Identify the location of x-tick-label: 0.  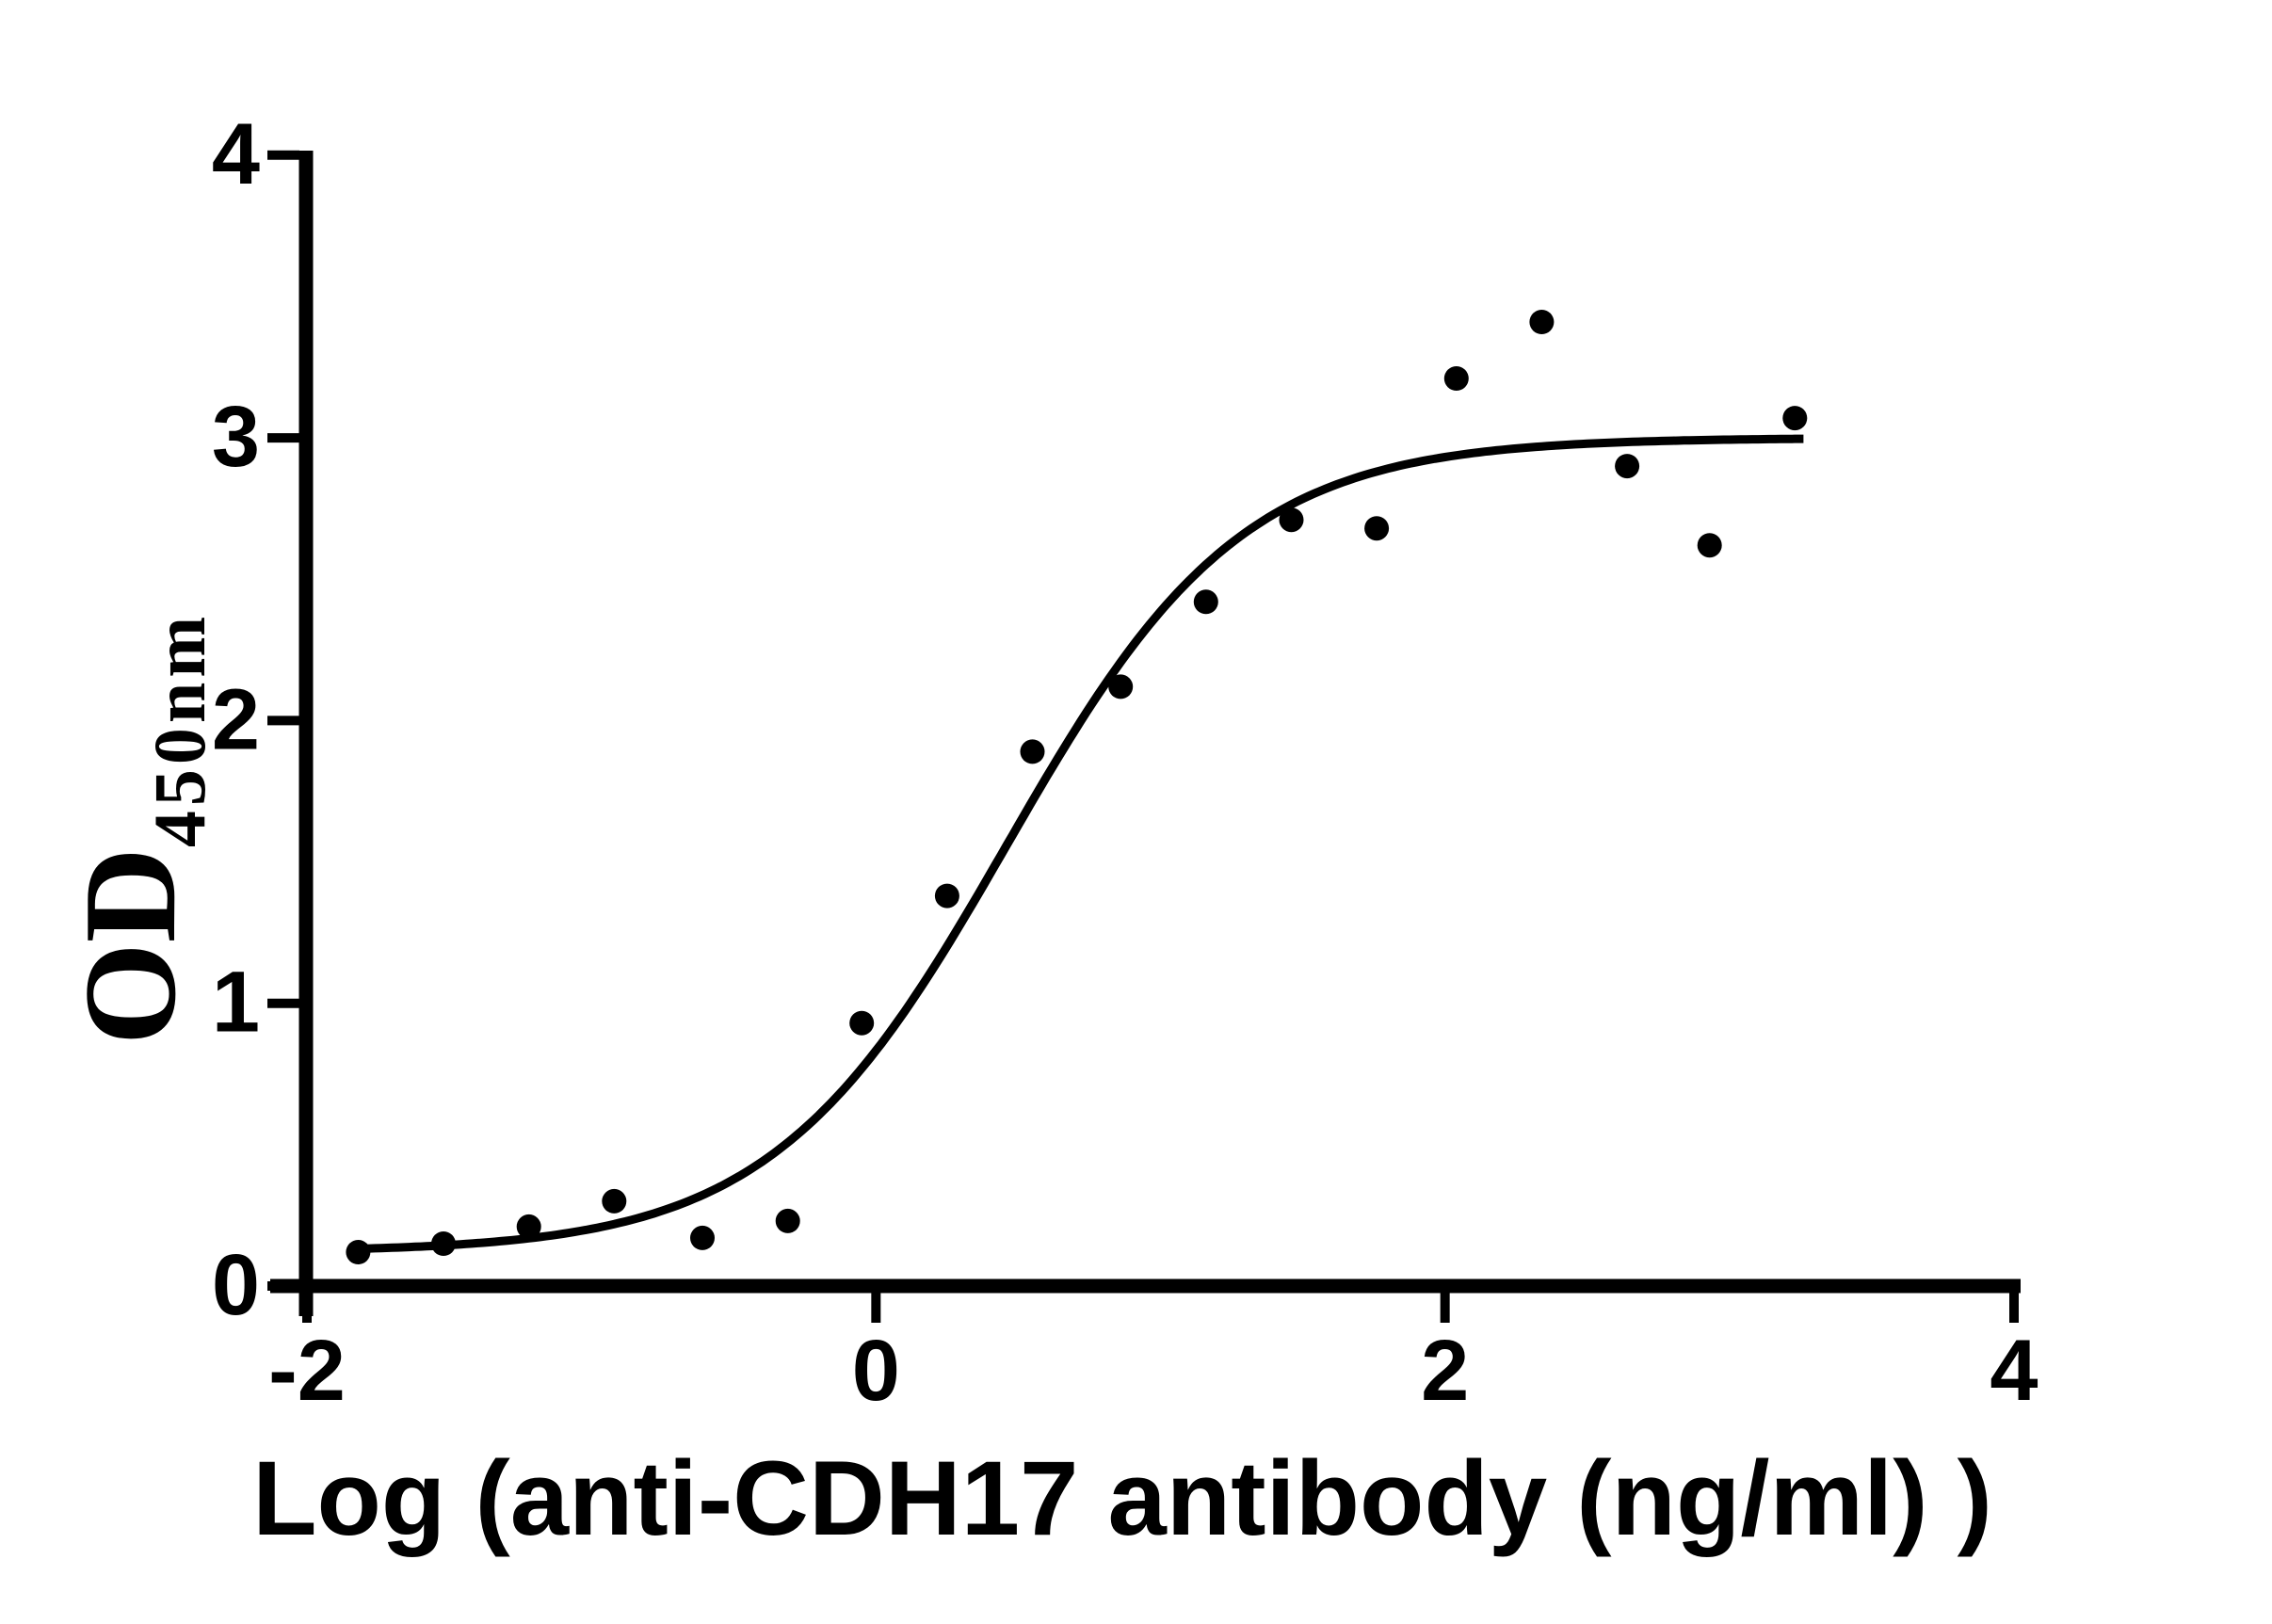
(876, 1371).